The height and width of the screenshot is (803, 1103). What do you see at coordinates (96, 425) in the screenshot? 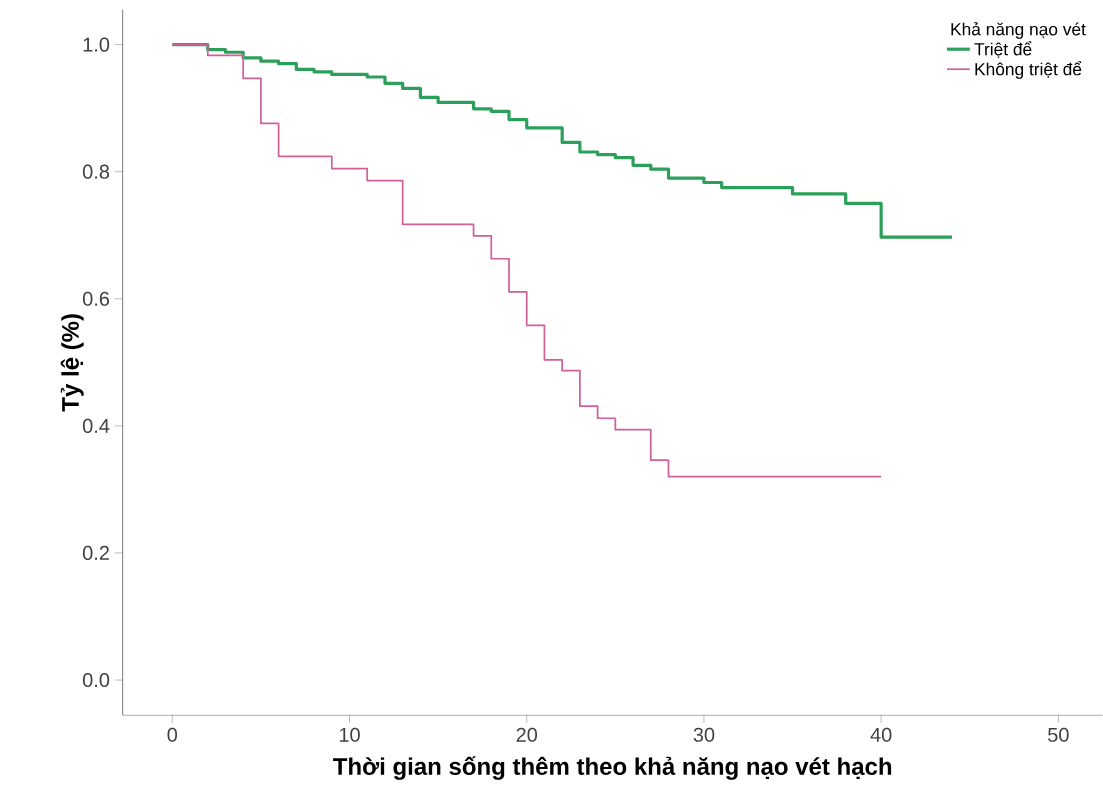
I see `y-tick-label: 0.4` at bounding box center [96, 425].